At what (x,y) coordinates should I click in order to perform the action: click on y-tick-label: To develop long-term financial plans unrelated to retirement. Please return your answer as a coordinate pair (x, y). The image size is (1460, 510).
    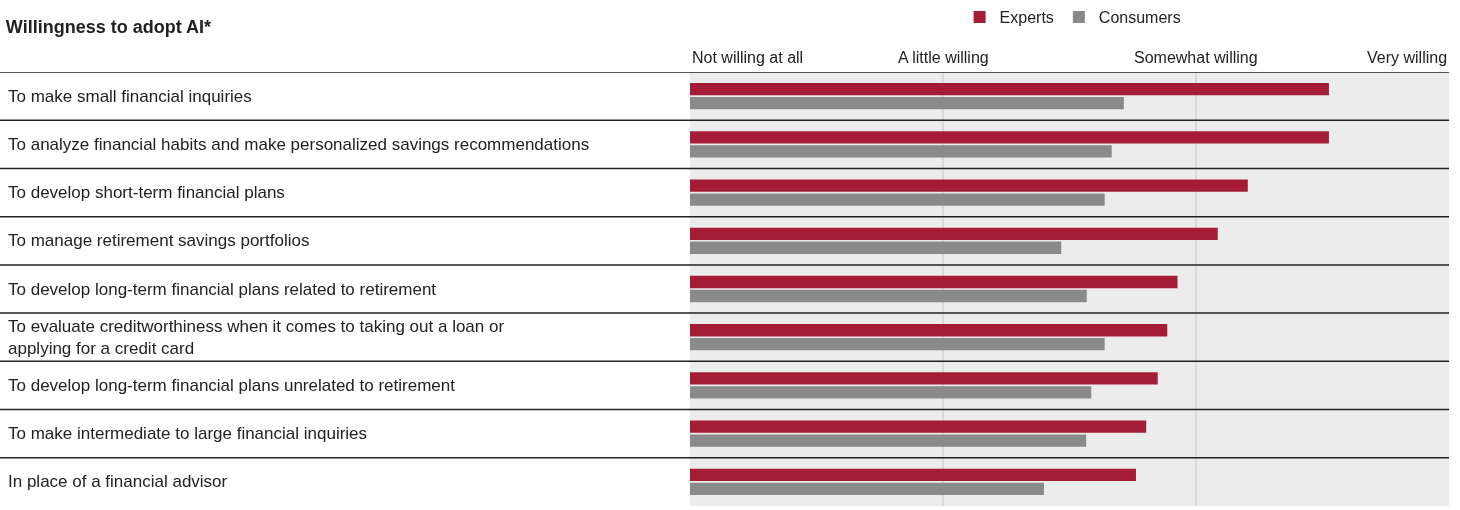
    Looking at the image, I should click on (232, 385).